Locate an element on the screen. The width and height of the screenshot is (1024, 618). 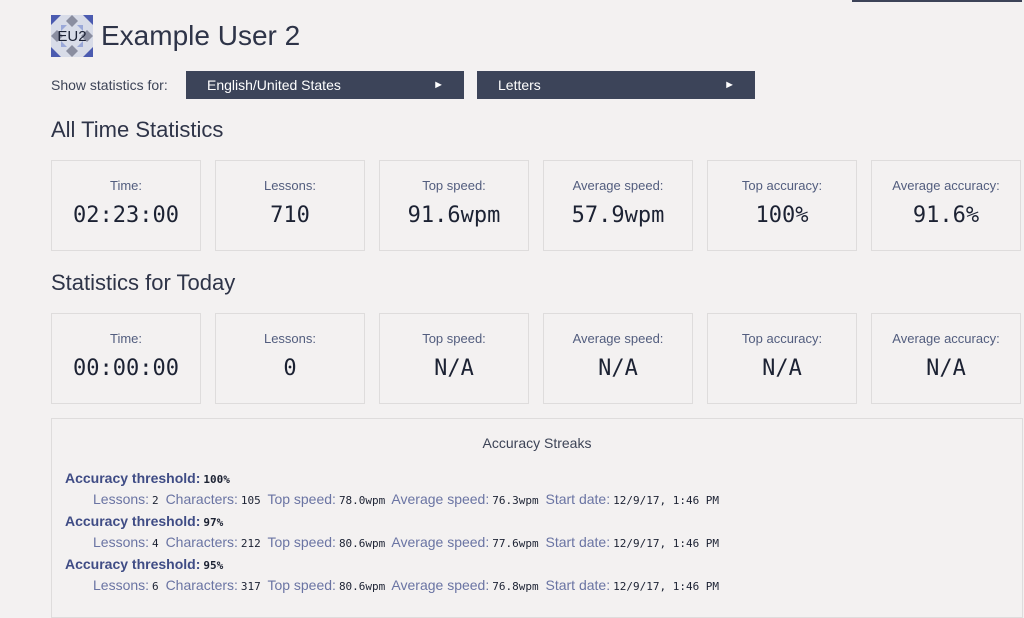
mode-select: Letters ► is located at coordinates (616, 85).